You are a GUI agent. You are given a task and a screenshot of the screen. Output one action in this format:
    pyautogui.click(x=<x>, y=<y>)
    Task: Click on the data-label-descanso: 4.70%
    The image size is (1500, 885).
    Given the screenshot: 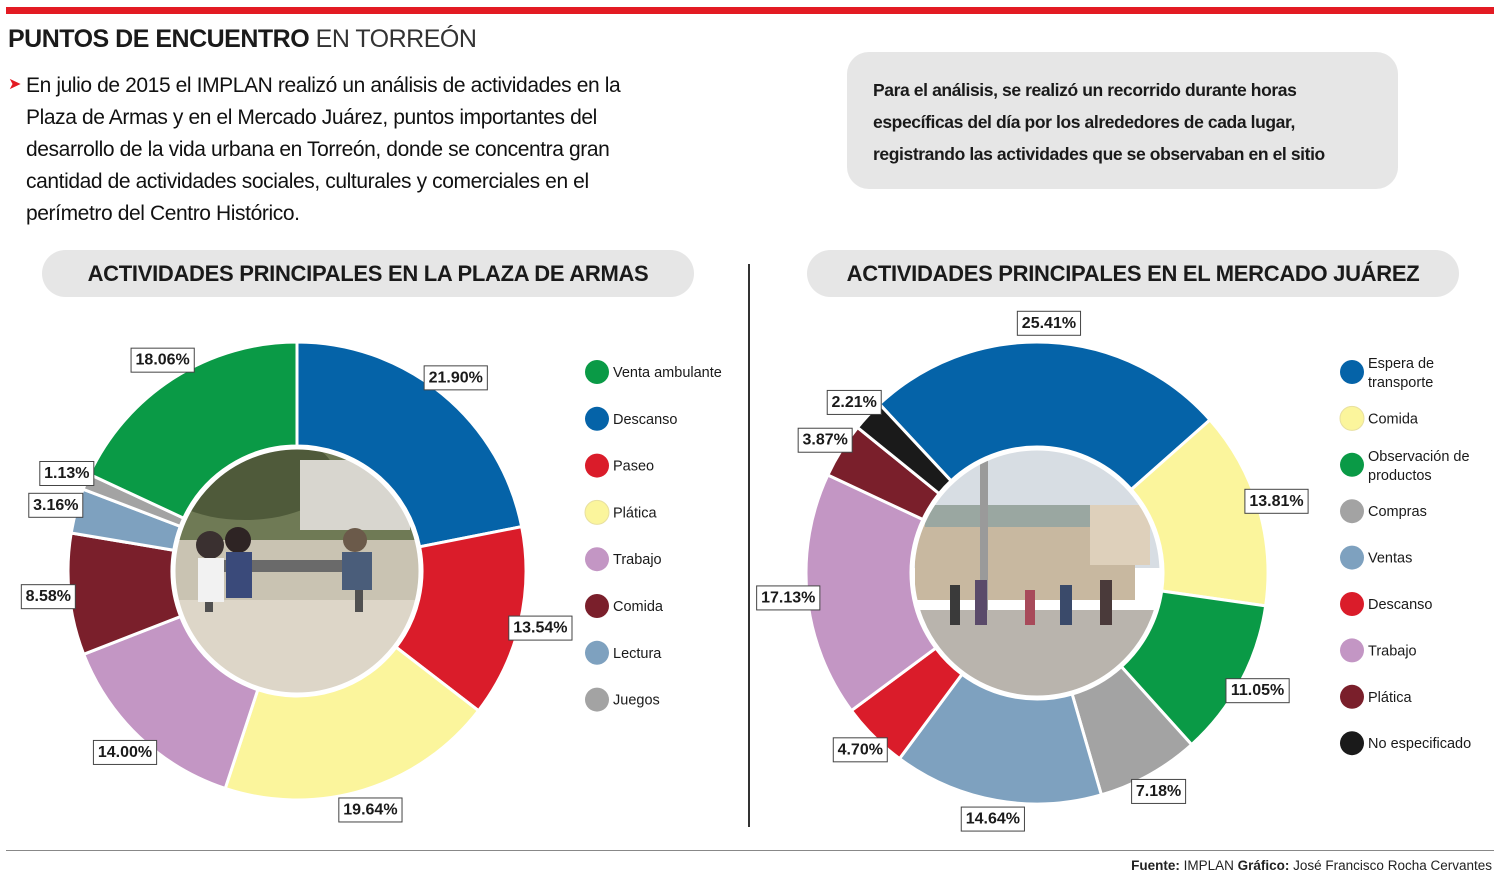 What is the action you would take?
    pyautogui.click(x=860, y=750)
    